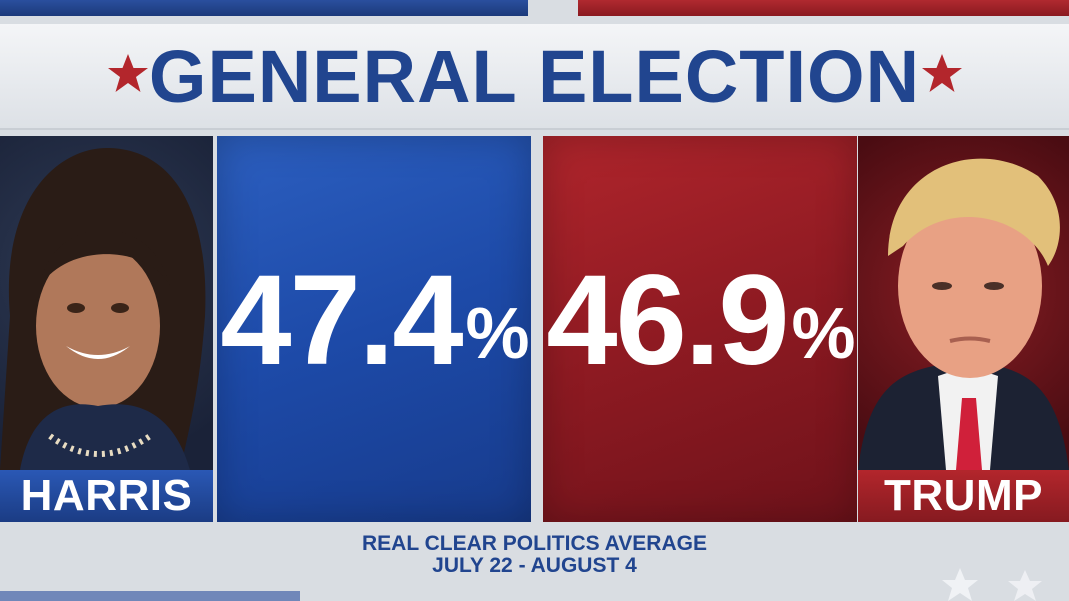  I want to click on harris-percentage: 47.4%, so click(374, 327).